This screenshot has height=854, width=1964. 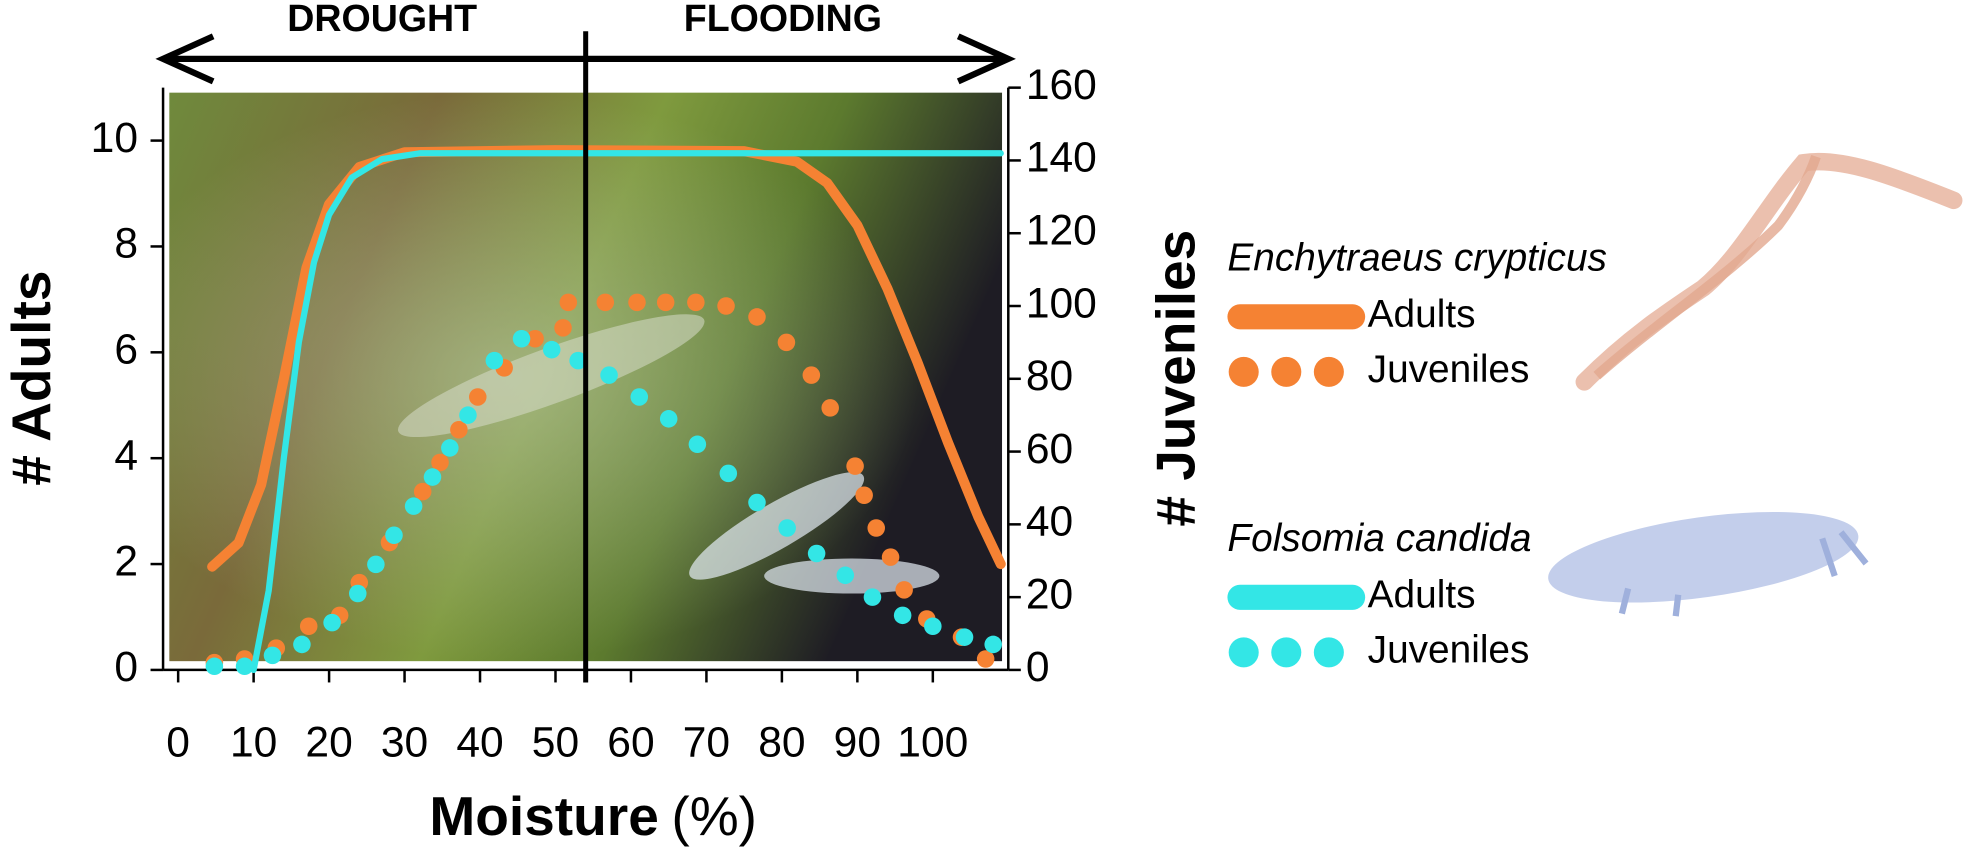 What do you see at coordinates (404, 742) in the screenshot?
I see `x-tick-label: 30` at bounding box center [404, 742].